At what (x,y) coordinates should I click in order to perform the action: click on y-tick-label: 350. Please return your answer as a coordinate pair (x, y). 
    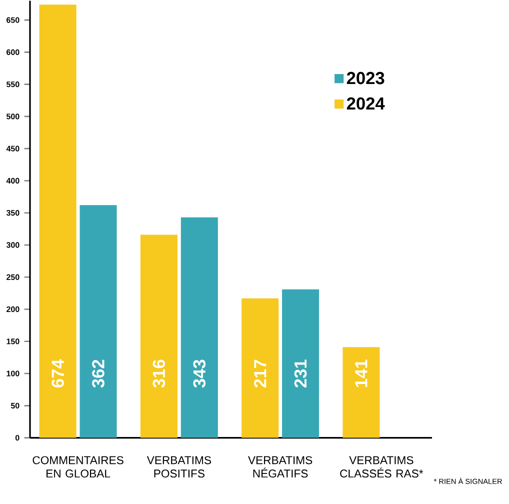
    Looking at the image, I should click on (13, 213).